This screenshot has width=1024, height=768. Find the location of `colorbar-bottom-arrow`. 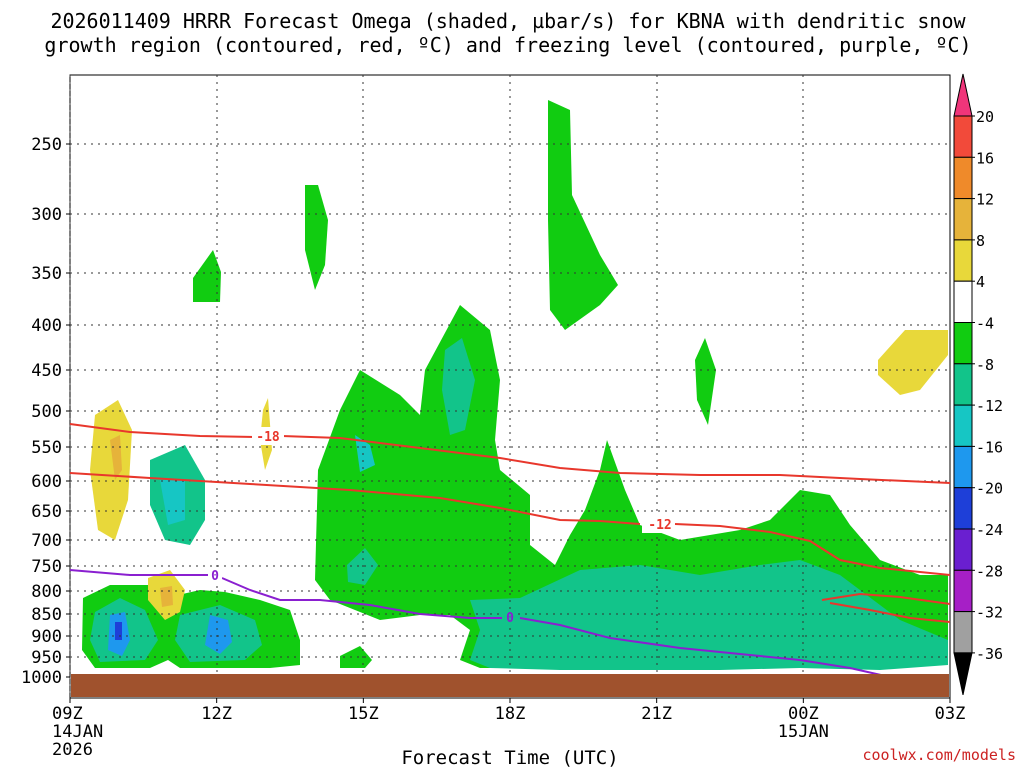

colorbar-bottom-arrow is located at coordinates (963, 674).